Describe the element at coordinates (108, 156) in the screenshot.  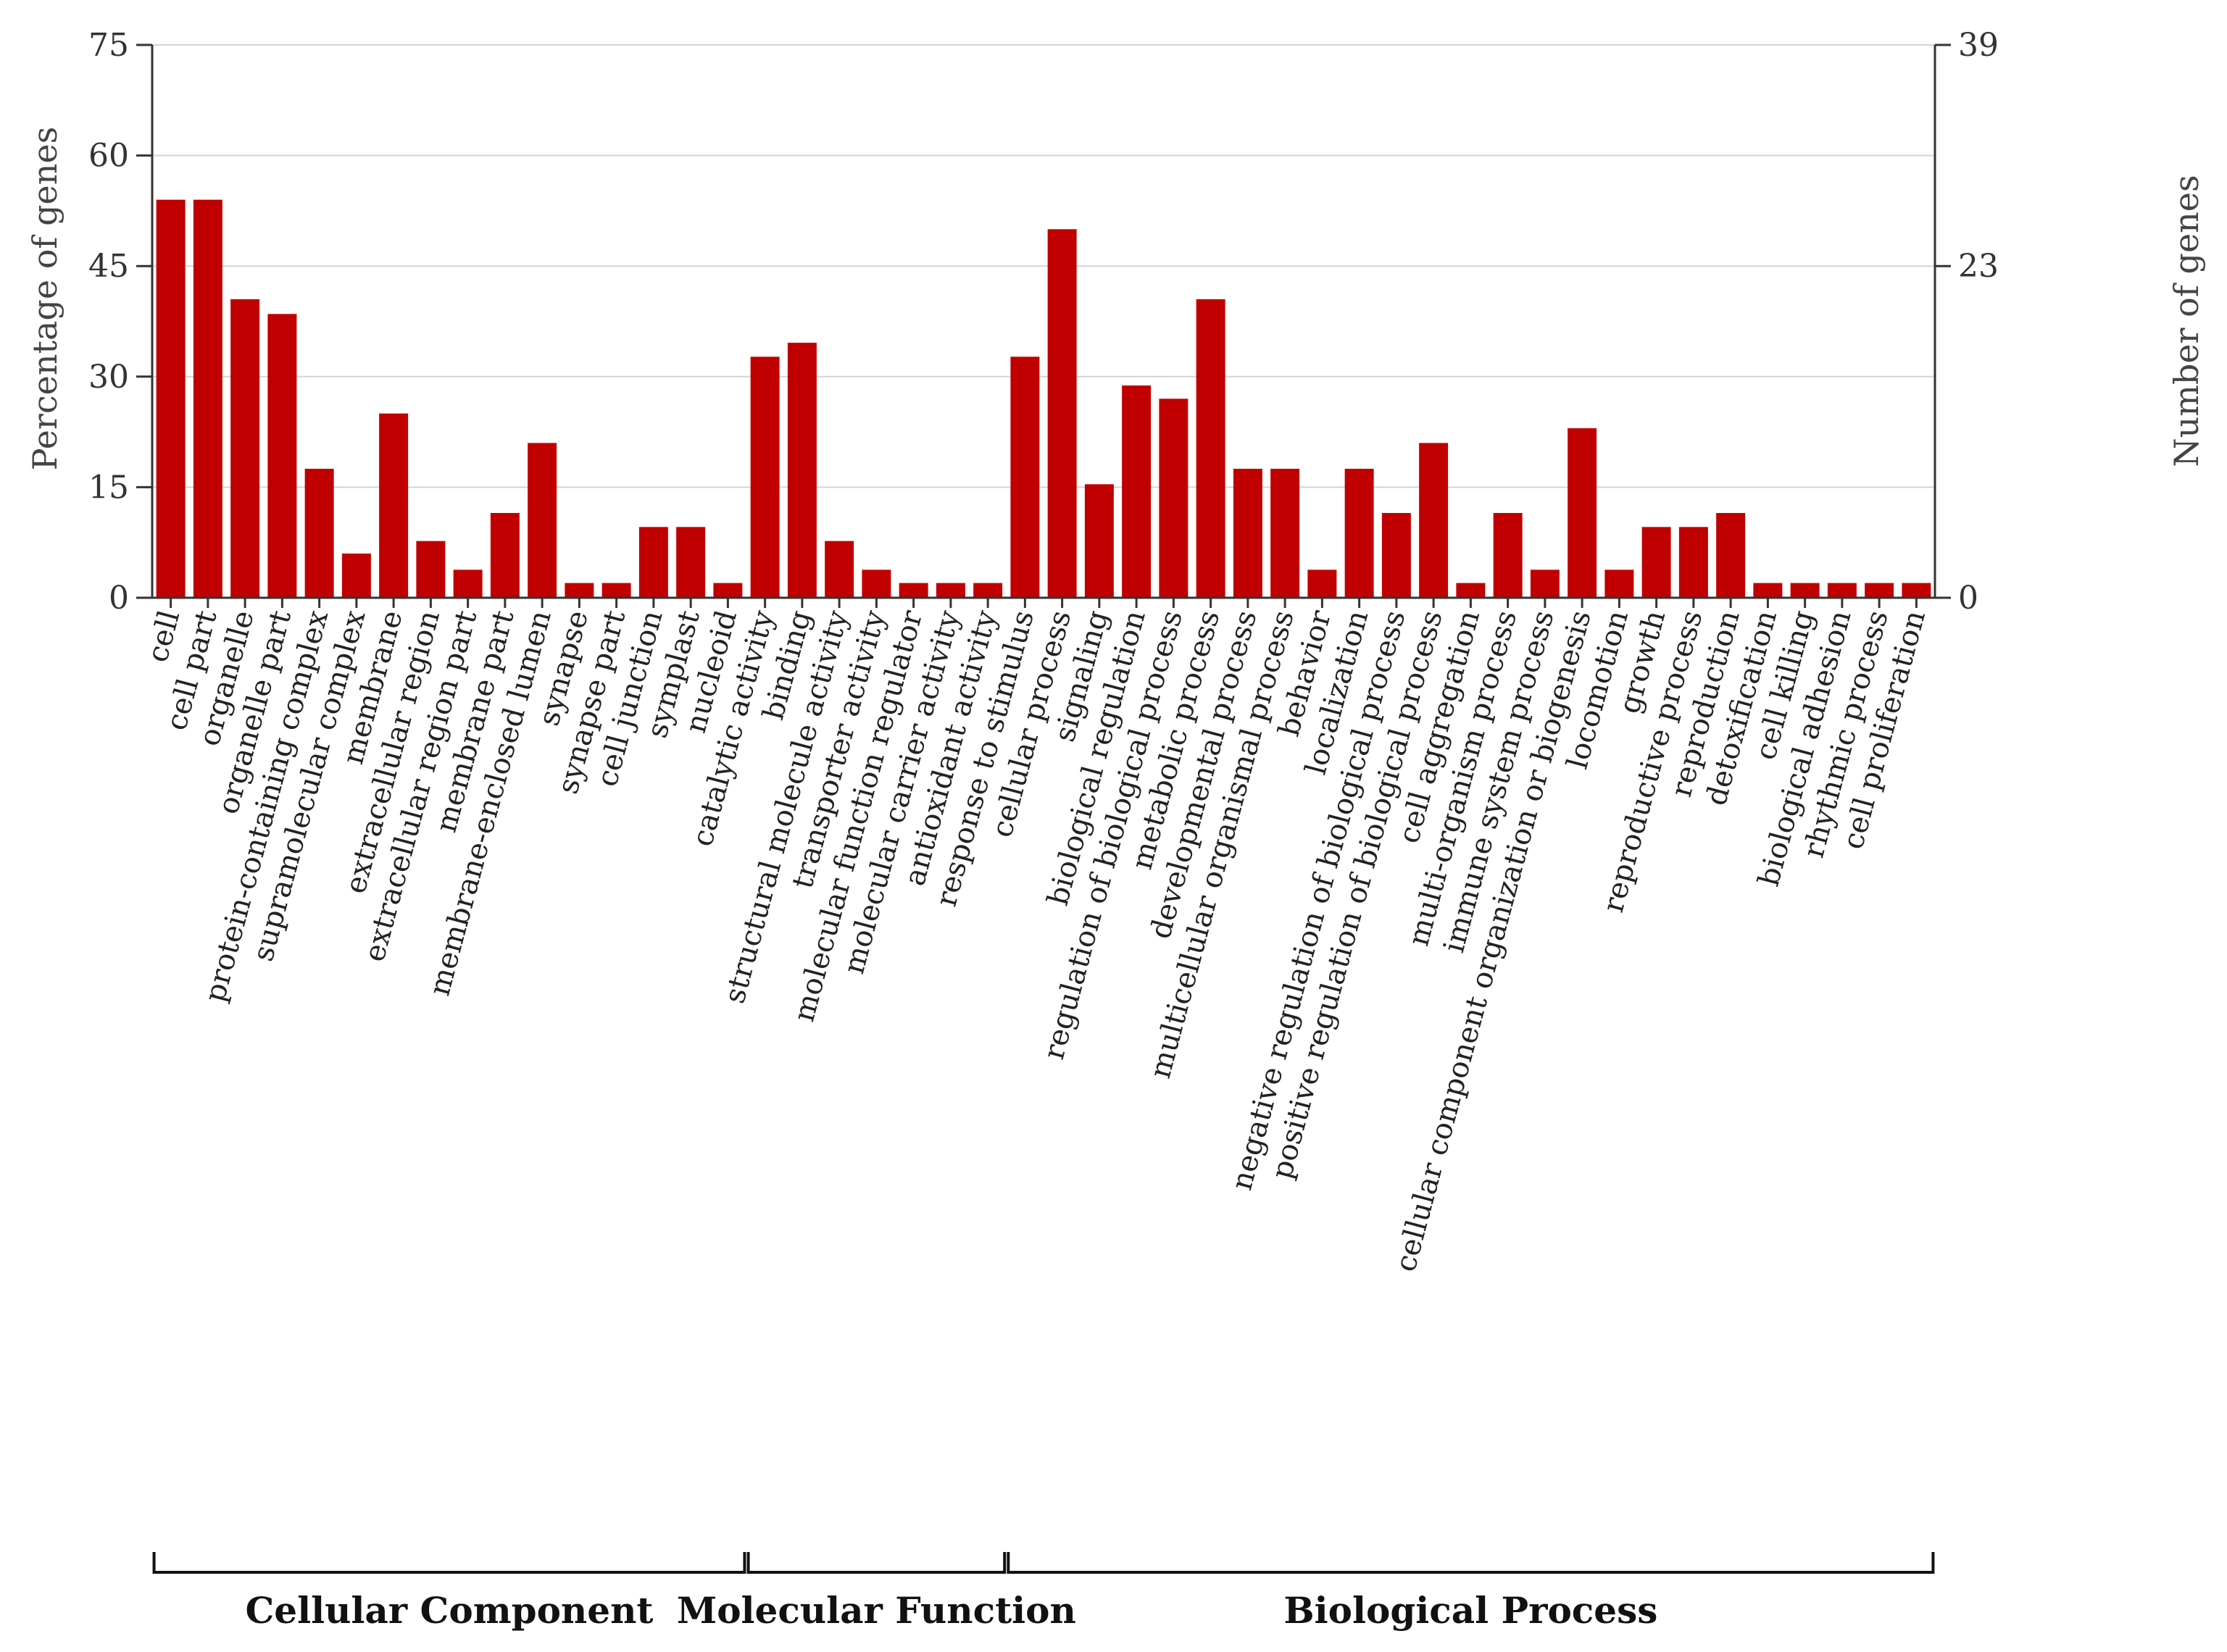
I see `left-tick-label: 60` at that location.